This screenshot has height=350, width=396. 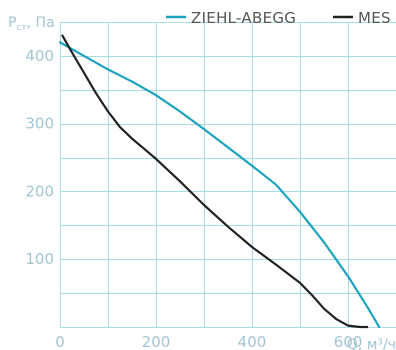 What do you see at coordinates (39, 56) in the screenshot?
I see `y-tick-label-400: 400` at bounding box center [39, 56].